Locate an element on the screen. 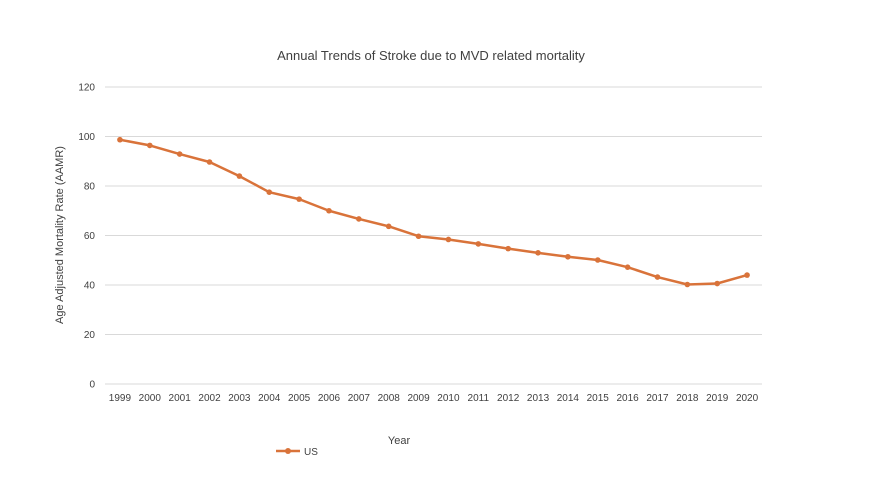 Image resolution: width=871 pixels, height=502 pixels. x-tick-label: 2012 is located at coordinates (508, 398).